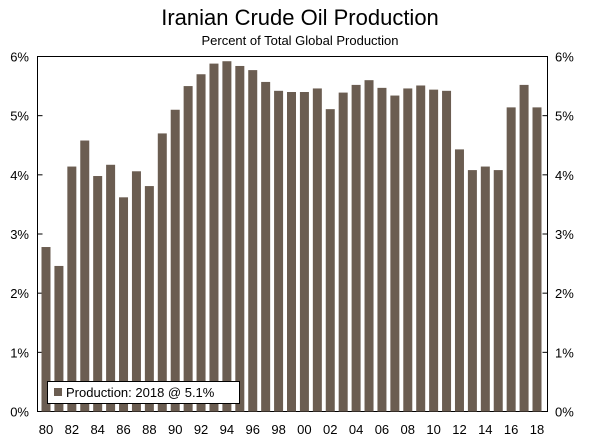  I want to click on x-tick-label: 88, so click(149, 429).